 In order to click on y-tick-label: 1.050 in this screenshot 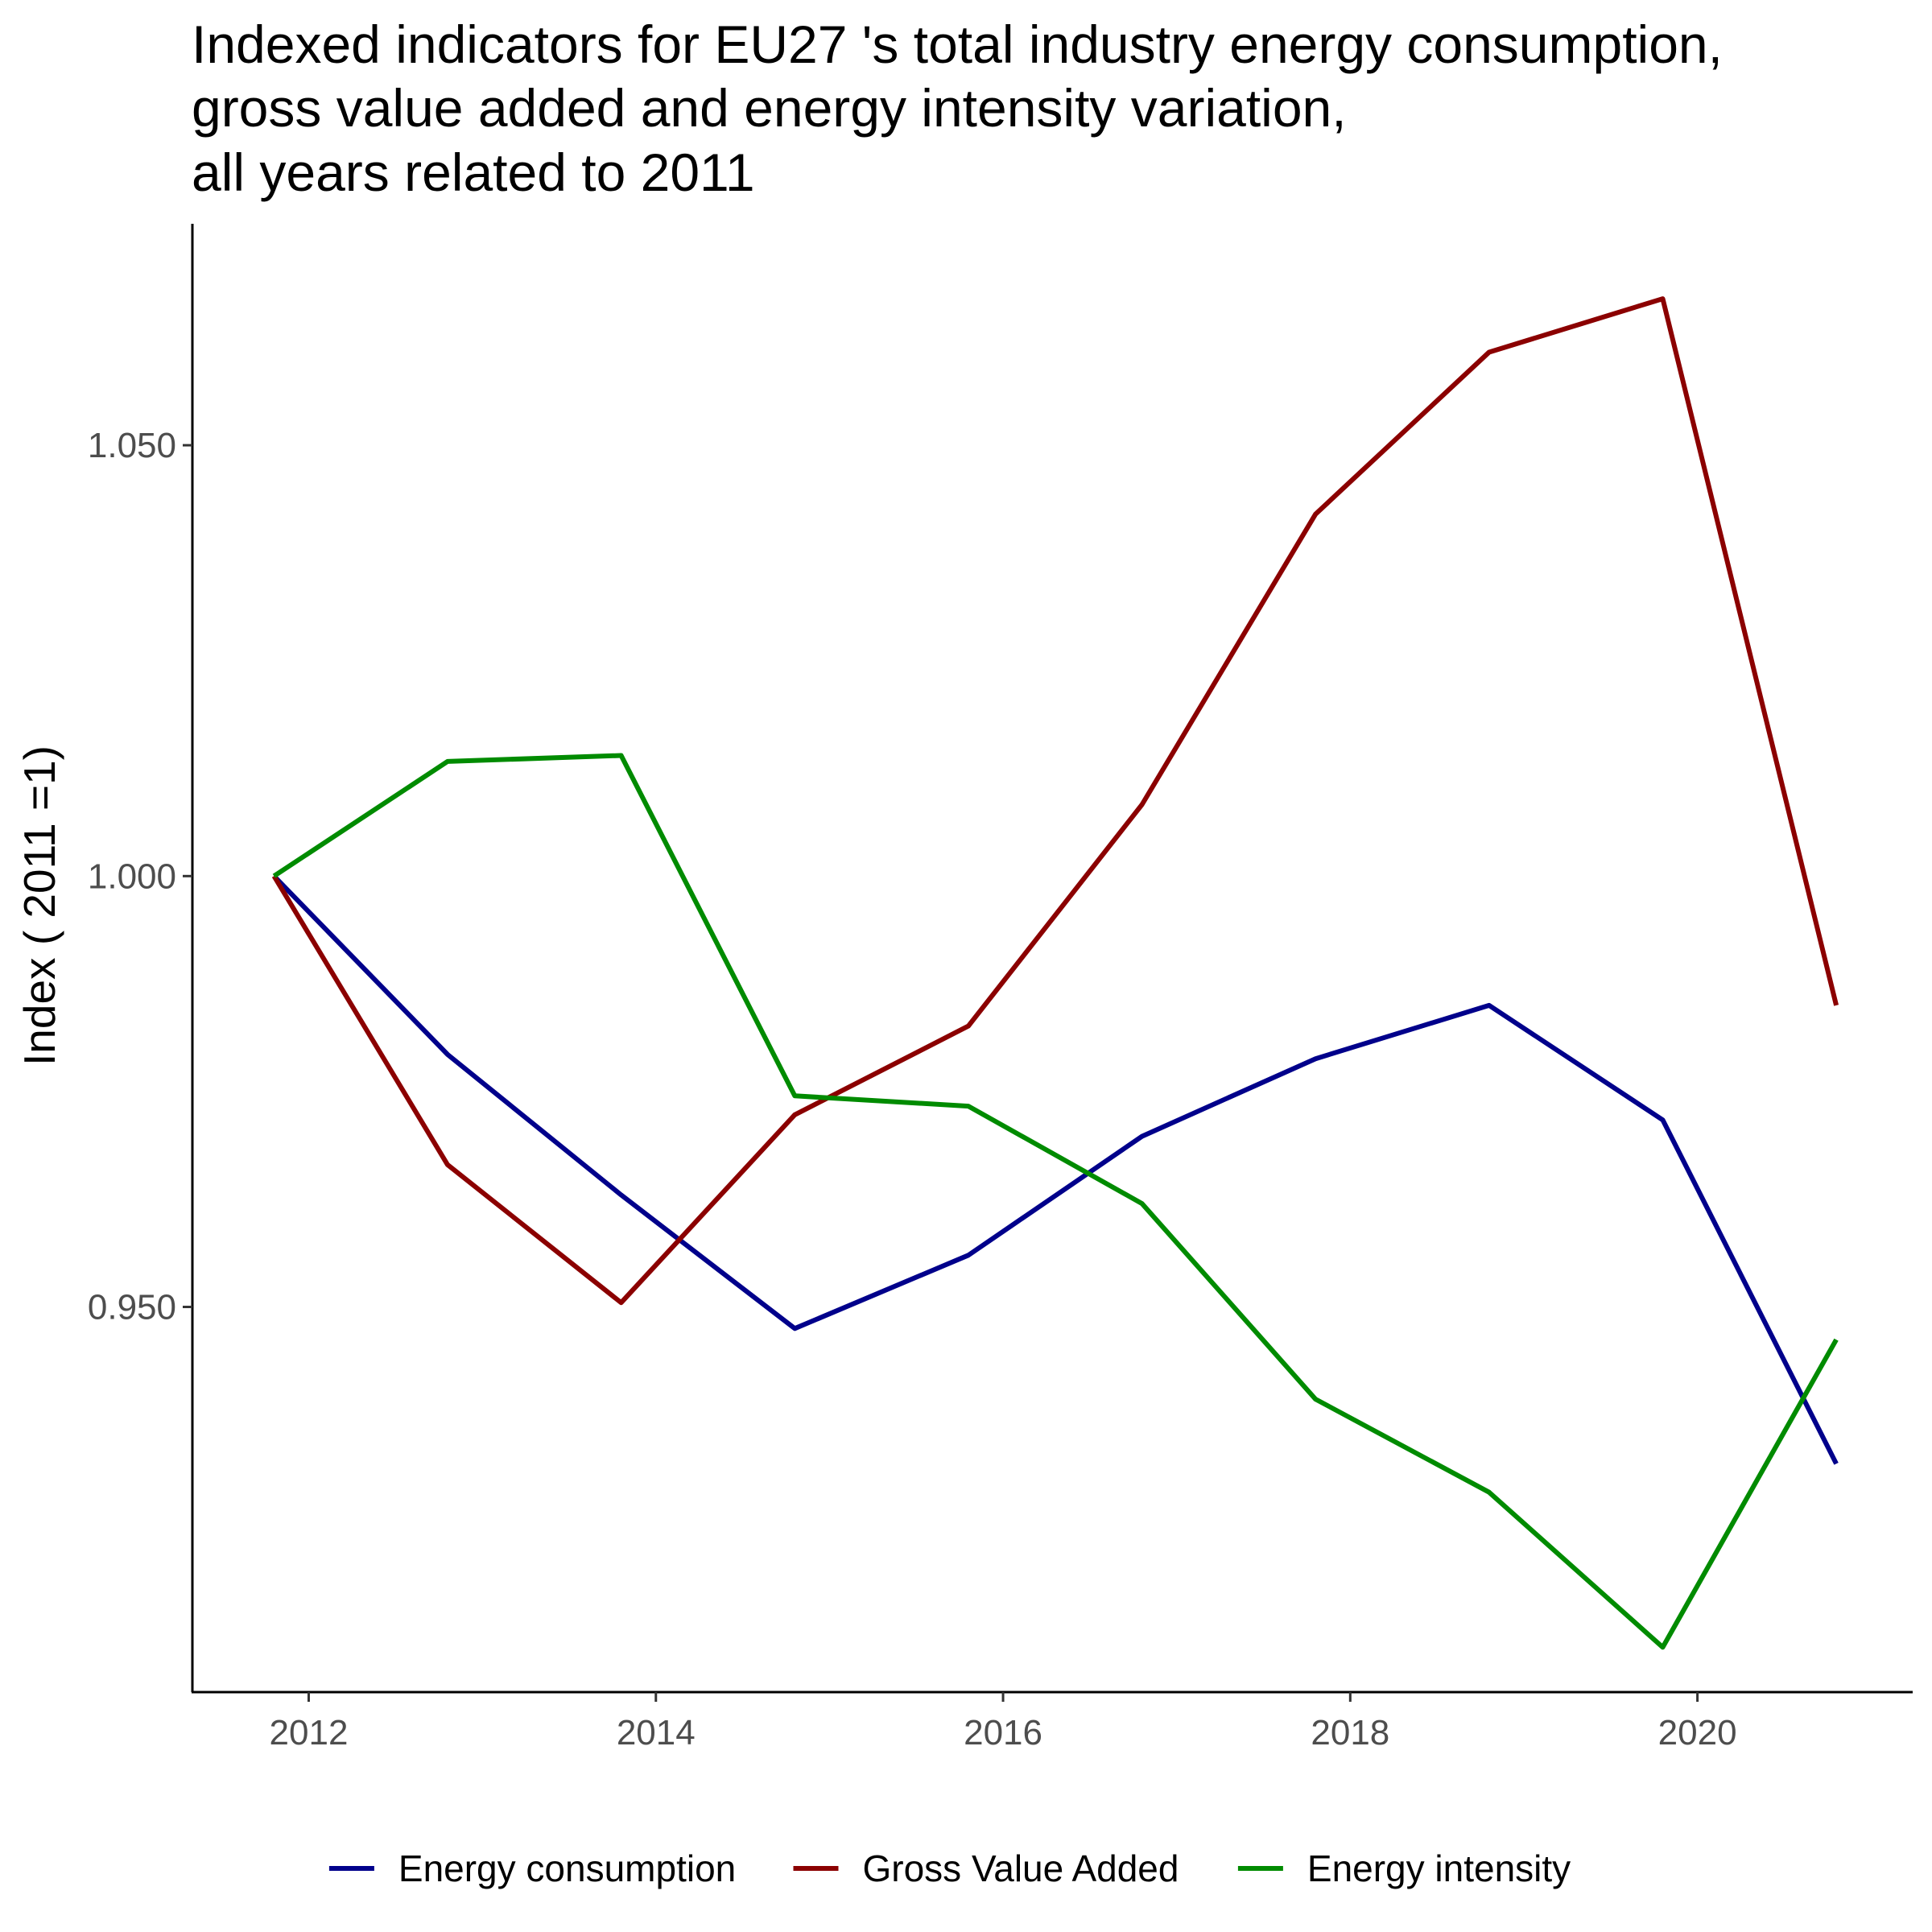, I will do `click(132, 445)`.